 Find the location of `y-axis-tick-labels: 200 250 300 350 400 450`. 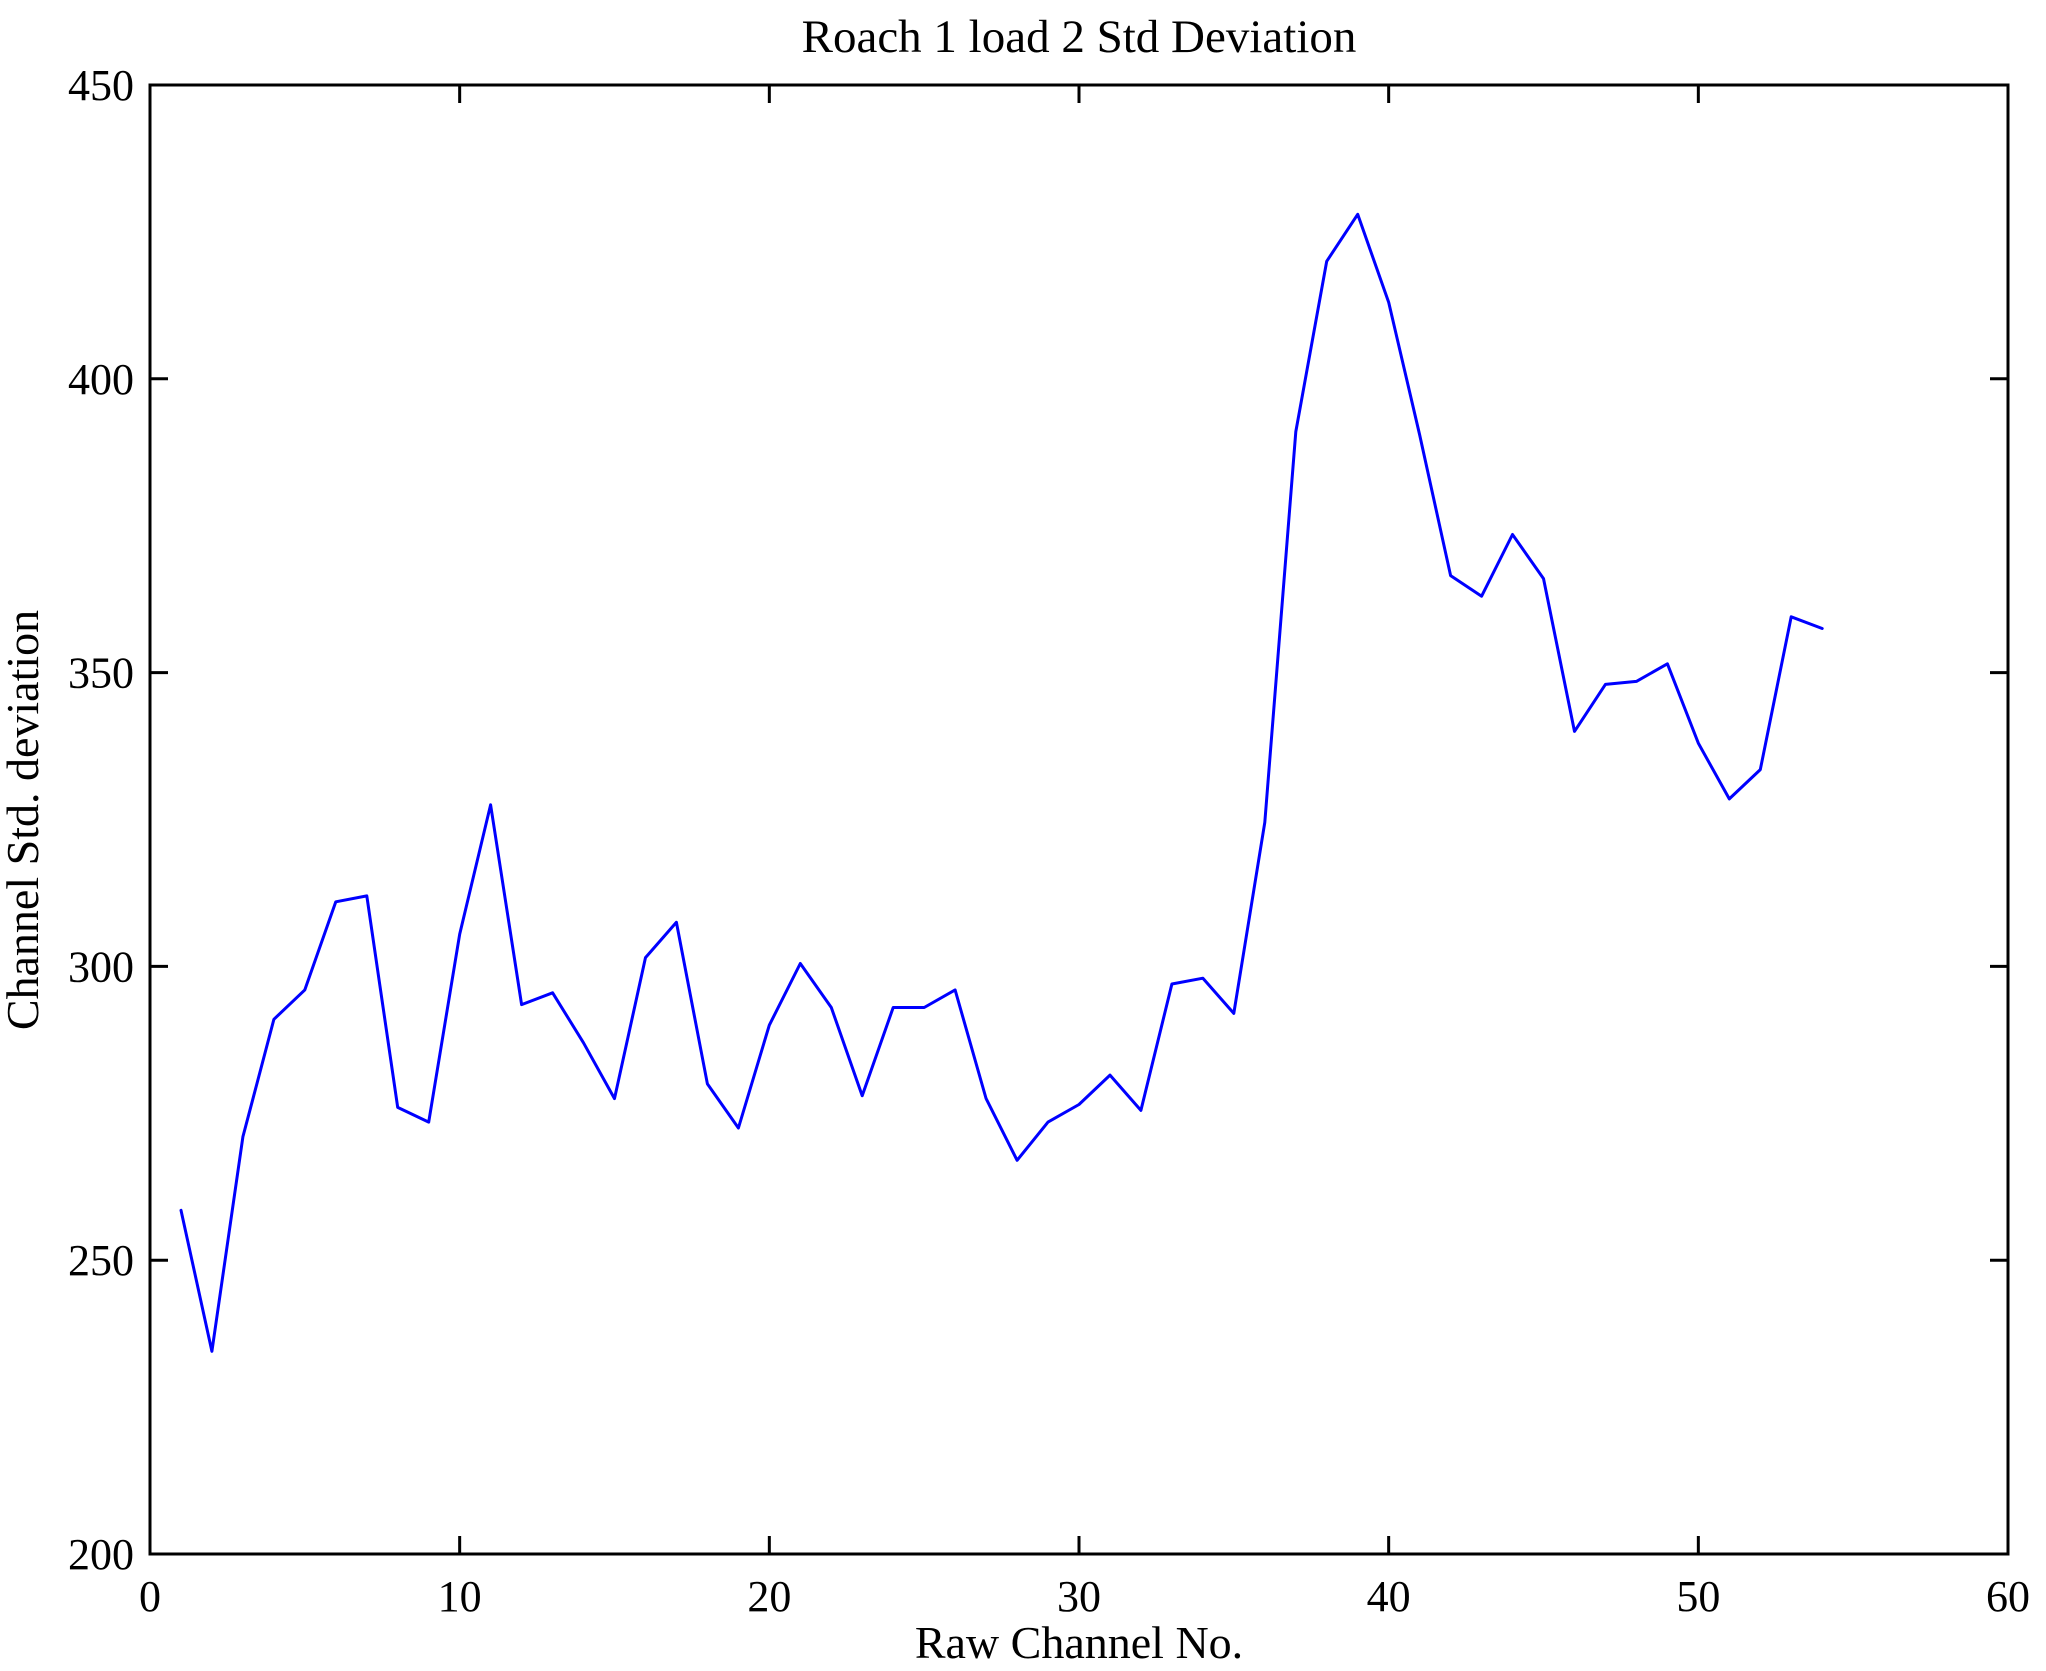

y-axis-tick-labels: 200 250 300 350 400 450 is located at coordinates (101, 820).